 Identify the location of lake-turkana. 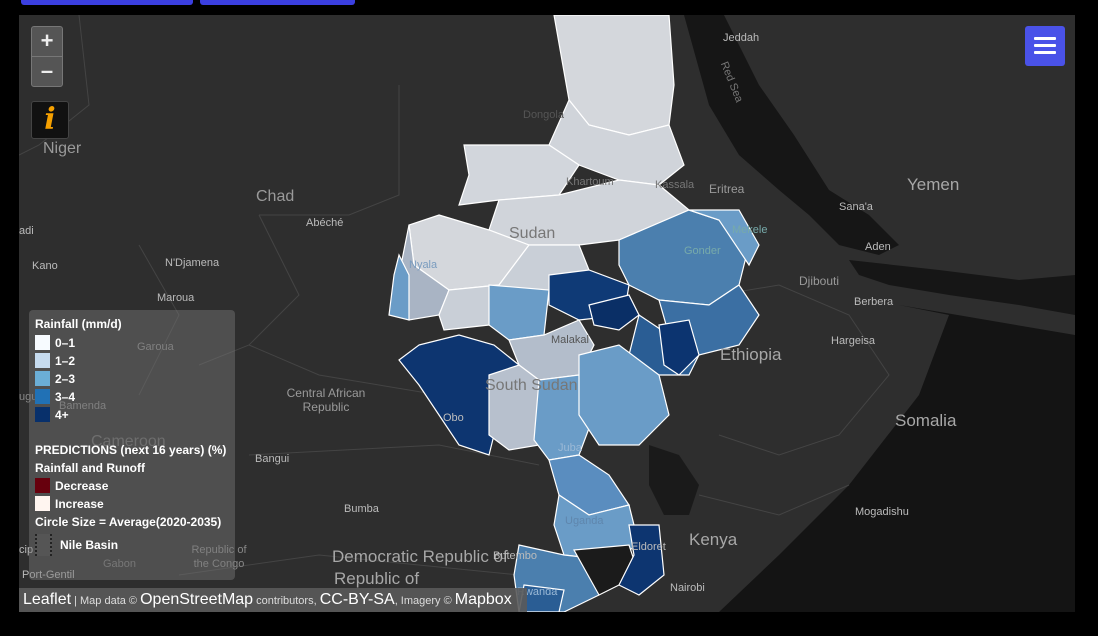
(674, 480).